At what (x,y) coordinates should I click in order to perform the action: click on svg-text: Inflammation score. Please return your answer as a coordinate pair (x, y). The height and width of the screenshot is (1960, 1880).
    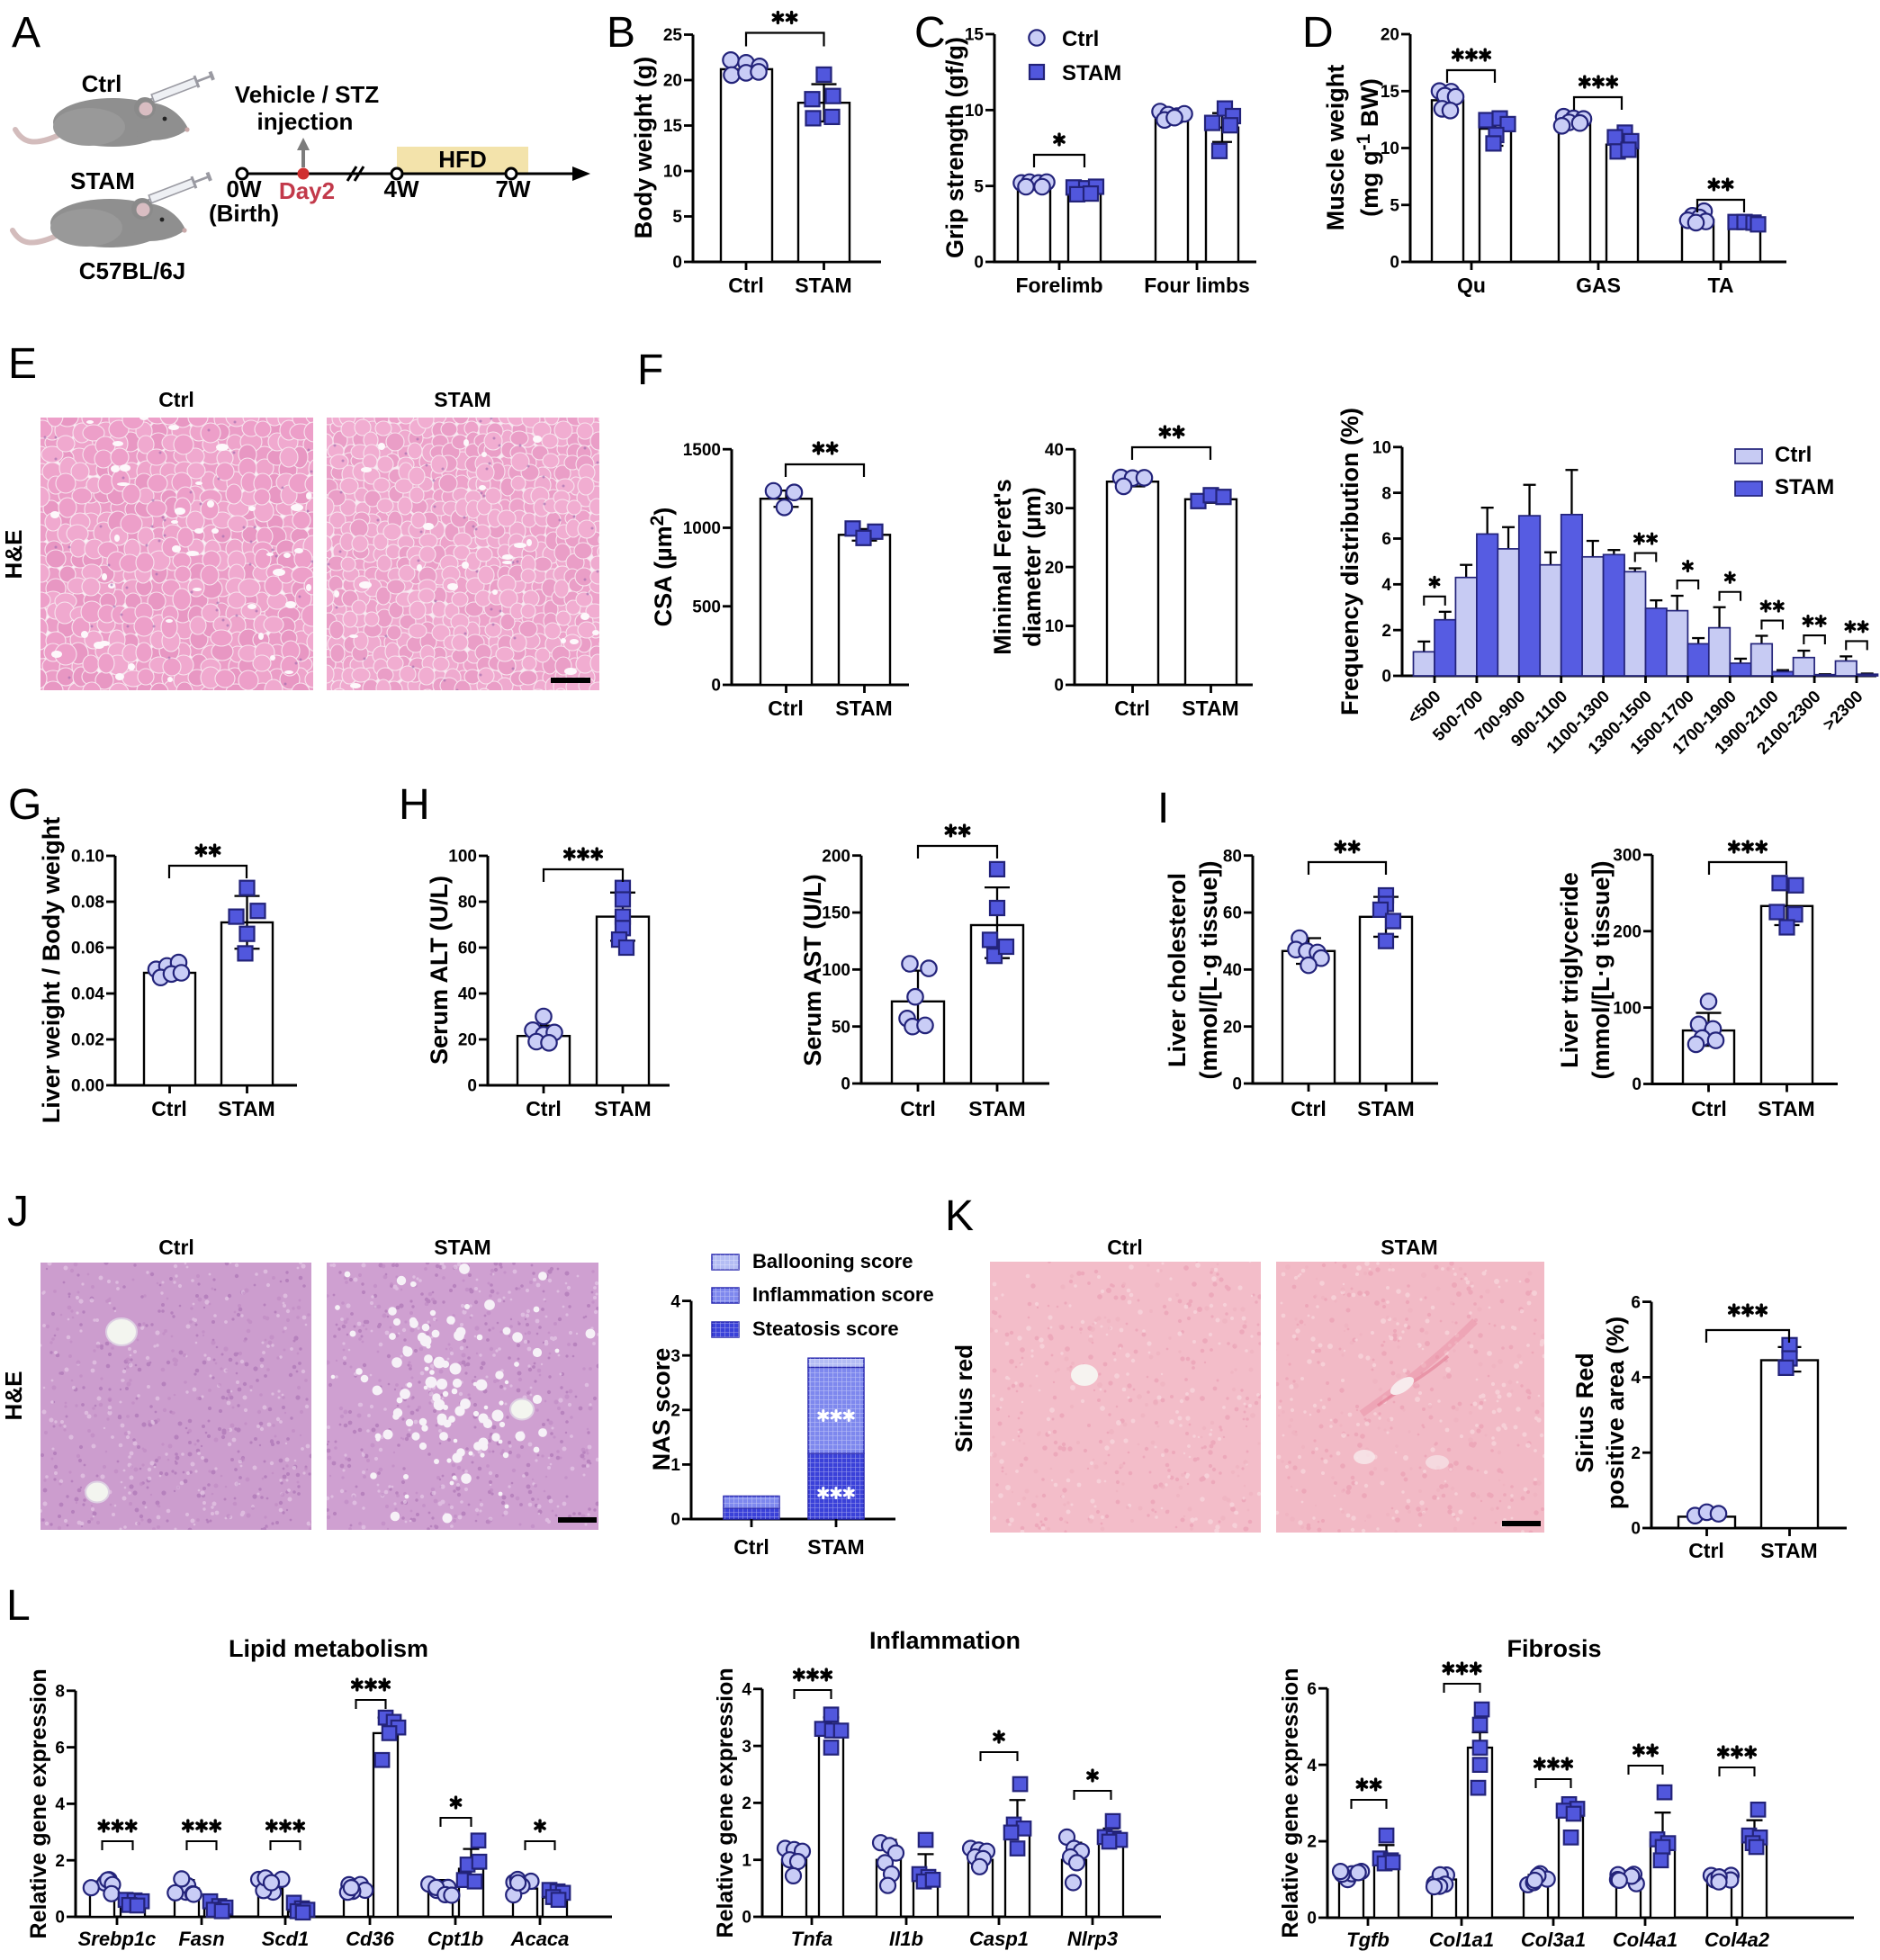
    Looking at the image, I should click on (843, 1294).